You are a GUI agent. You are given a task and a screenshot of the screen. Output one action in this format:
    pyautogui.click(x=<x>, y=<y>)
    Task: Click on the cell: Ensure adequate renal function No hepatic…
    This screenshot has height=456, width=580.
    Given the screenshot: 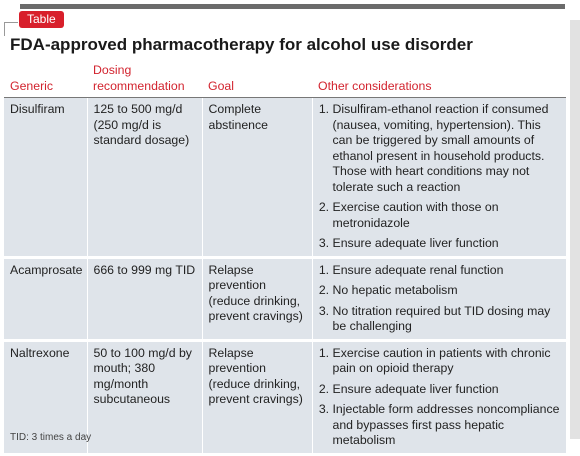 What is the action you would take?
    pyautogui.click(x=439, y=299)
    